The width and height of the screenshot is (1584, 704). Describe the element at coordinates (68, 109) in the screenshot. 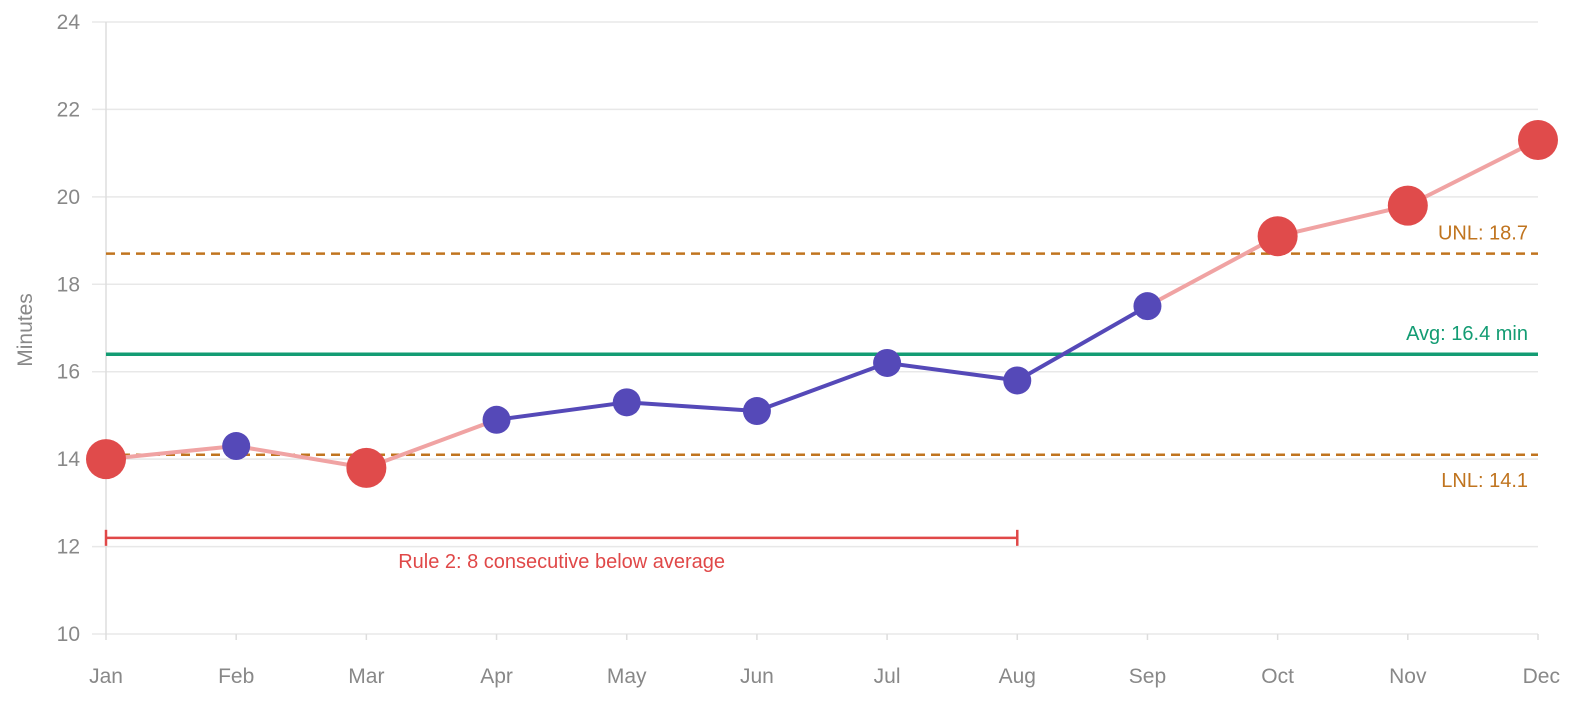

I see `y-tick-label: 22` at that location.